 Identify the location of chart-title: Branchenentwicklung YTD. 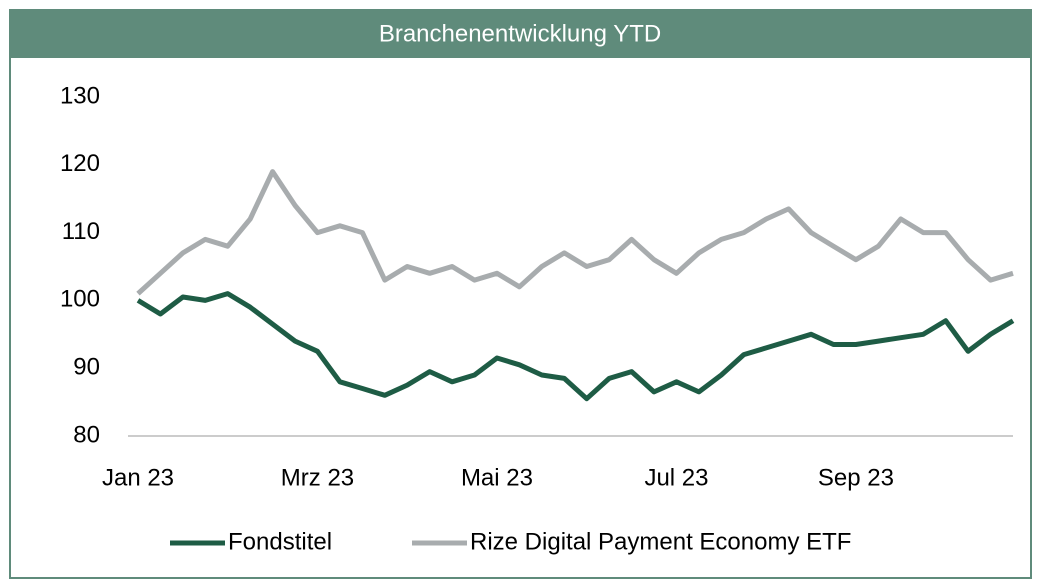
(520, 33).